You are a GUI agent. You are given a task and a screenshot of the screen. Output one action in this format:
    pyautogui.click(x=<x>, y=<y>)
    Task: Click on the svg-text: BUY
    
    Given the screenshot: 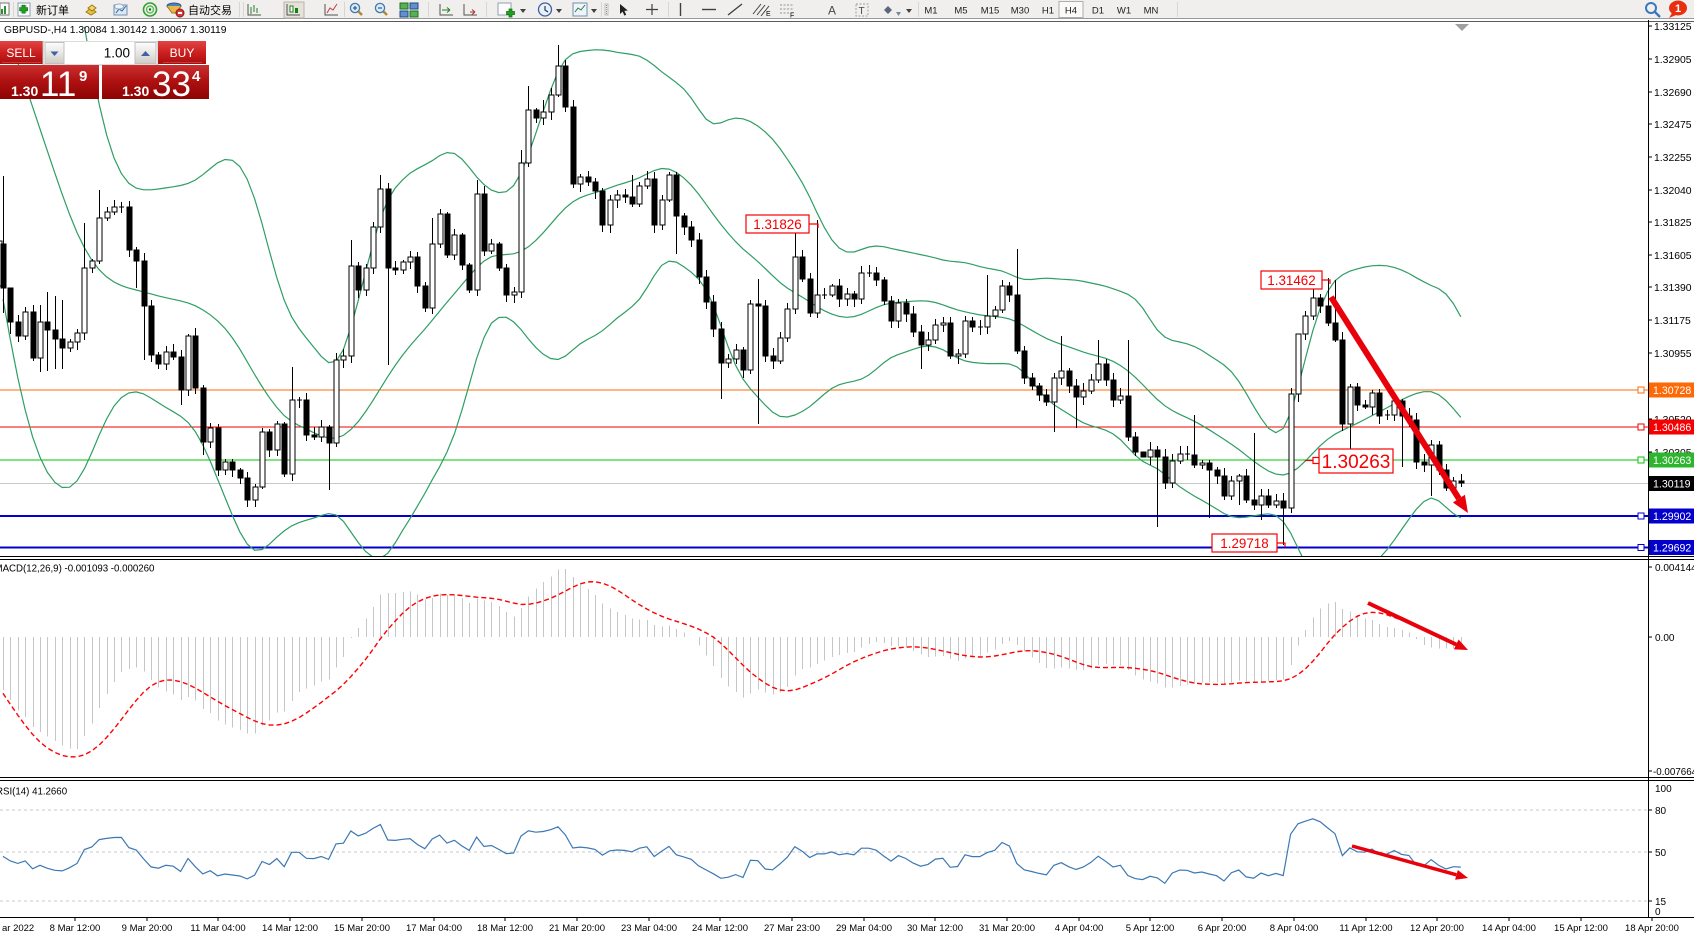 What is the action you would take?
    pyautogui.click(x=182, y=53)
    